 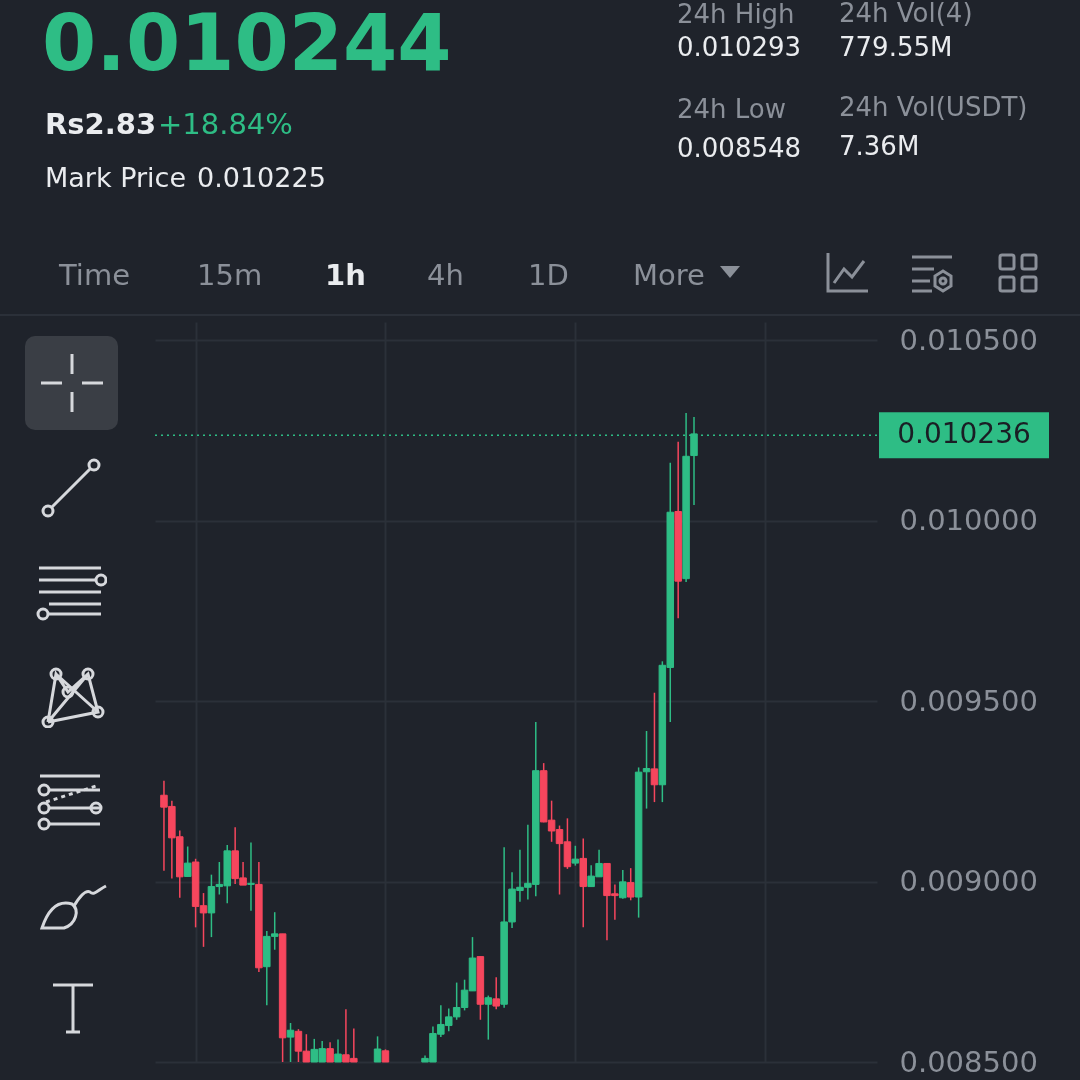 What do you see at coordinates (968, 1061) in the screenshot?
I see `y-tick-label: 0.008500` at bounding box center [968, 1061].